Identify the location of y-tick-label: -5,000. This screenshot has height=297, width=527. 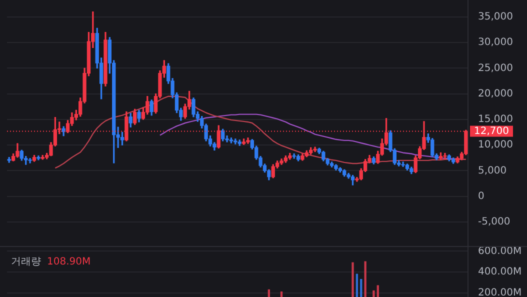
(494, 222).